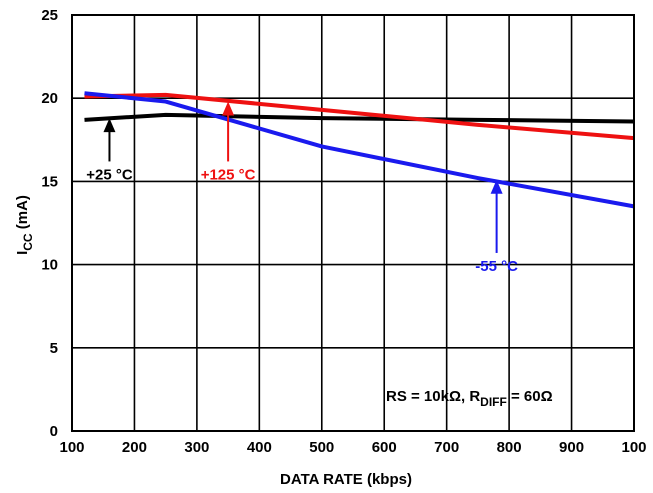 The width and height of the screenshot is (653, 493). Describe the element at coordinates (228, 174) in the screenshot. I see `annotation-label: +125 °C` at that location.